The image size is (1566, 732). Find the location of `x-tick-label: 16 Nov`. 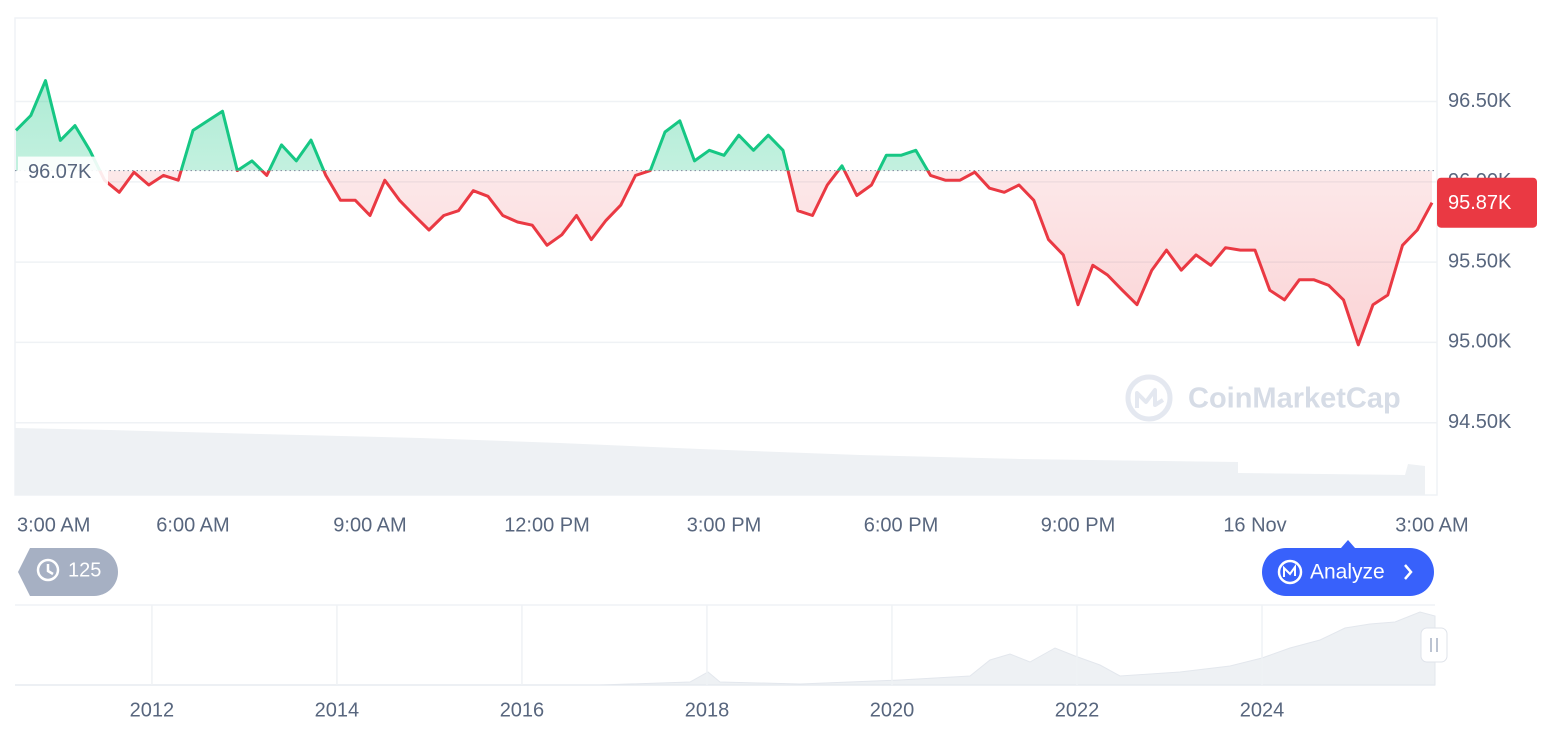

x-tick-label: 16 Nov is located at coordinates (1254, 525).